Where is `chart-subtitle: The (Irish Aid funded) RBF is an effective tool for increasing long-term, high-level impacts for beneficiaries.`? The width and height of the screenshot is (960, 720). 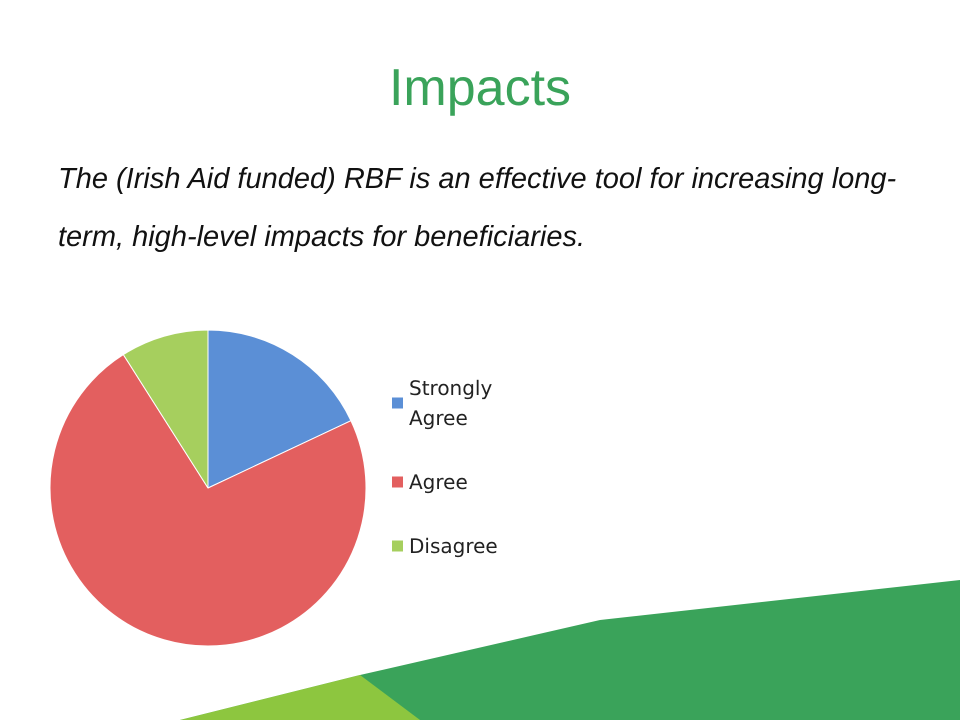 chart-subtitle: The (Irish Aid funded) RBF is an effective tool for increasing long-term, high-level impacts for beneficiaries. is located at coordinates (478, 208).